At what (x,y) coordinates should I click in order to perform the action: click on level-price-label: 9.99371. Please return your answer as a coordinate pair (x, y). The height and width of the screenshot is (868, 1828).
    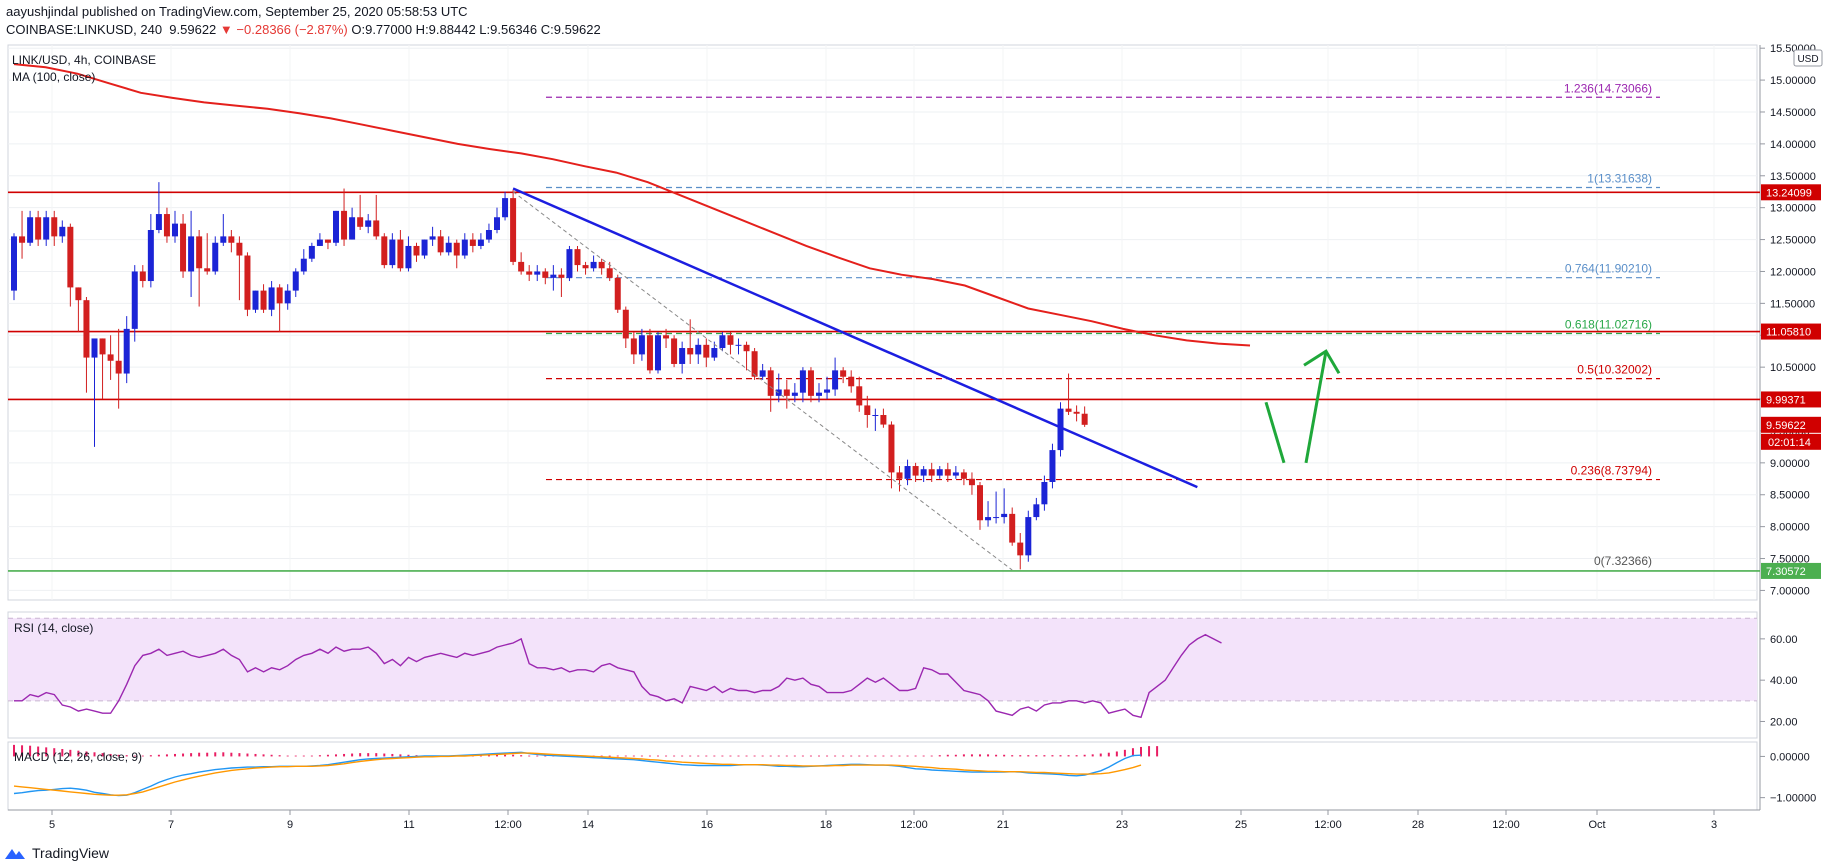
    Looking at the image, I should click on (1786, 400).